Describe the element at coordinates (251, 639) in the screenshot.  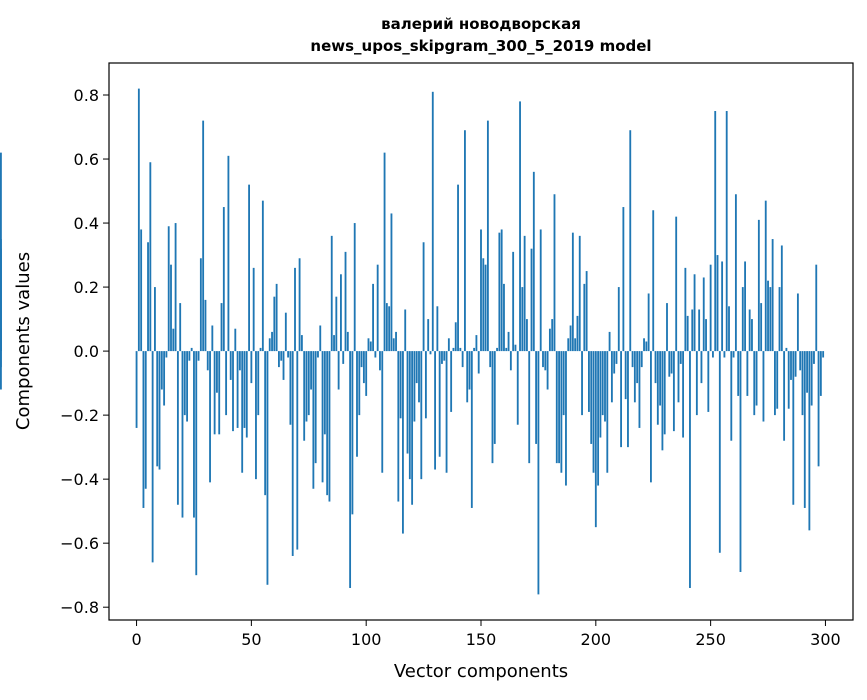
I see `x-tick-label: 50` at that location.